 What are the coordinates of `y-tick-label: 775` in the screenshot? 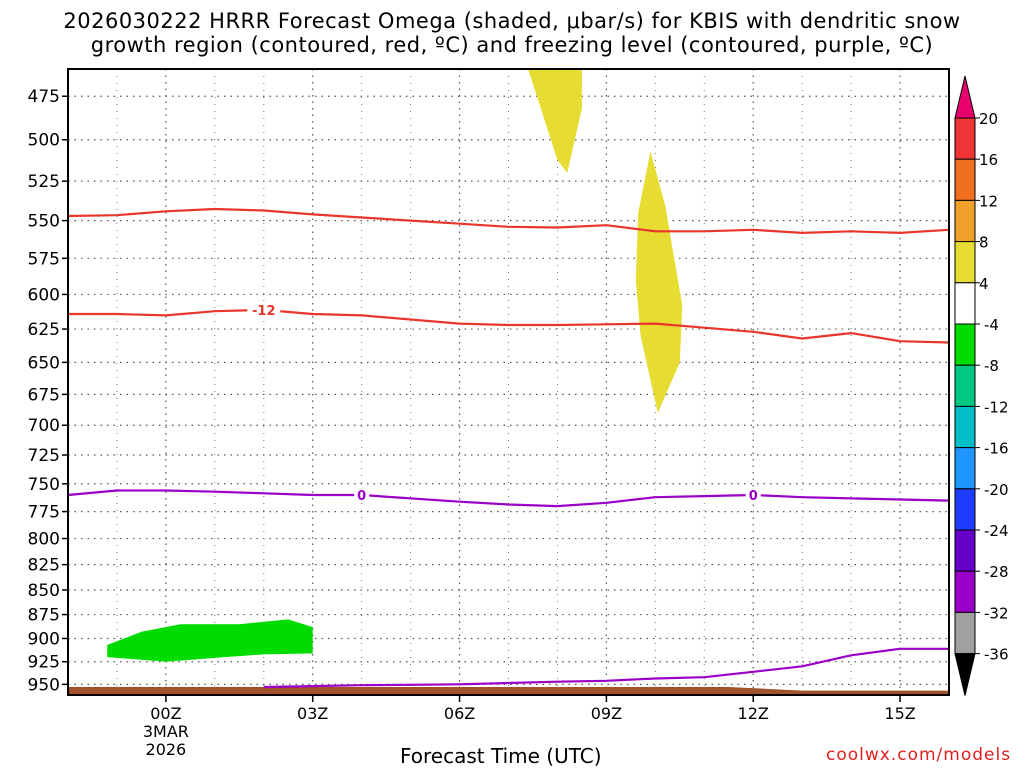 It's located at (44, 513).